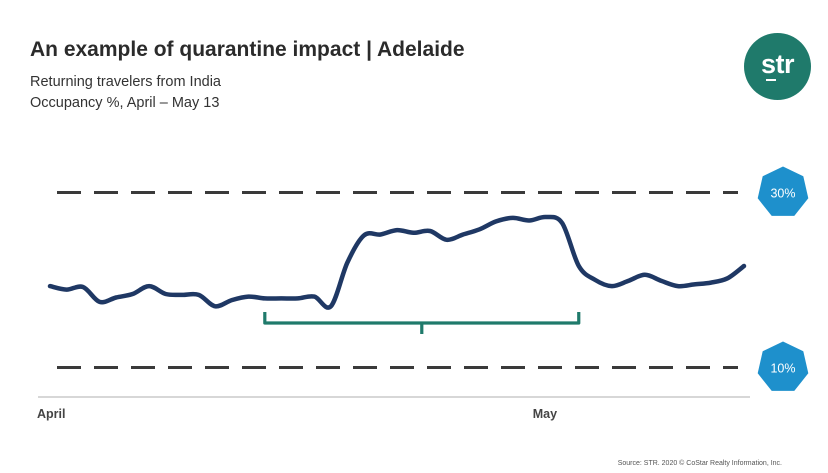 This screenshot has width=828, height=473. Describe the element at coordinates (545, 414) in the screenshot. I see `x-tick-label-may: May` at that location.